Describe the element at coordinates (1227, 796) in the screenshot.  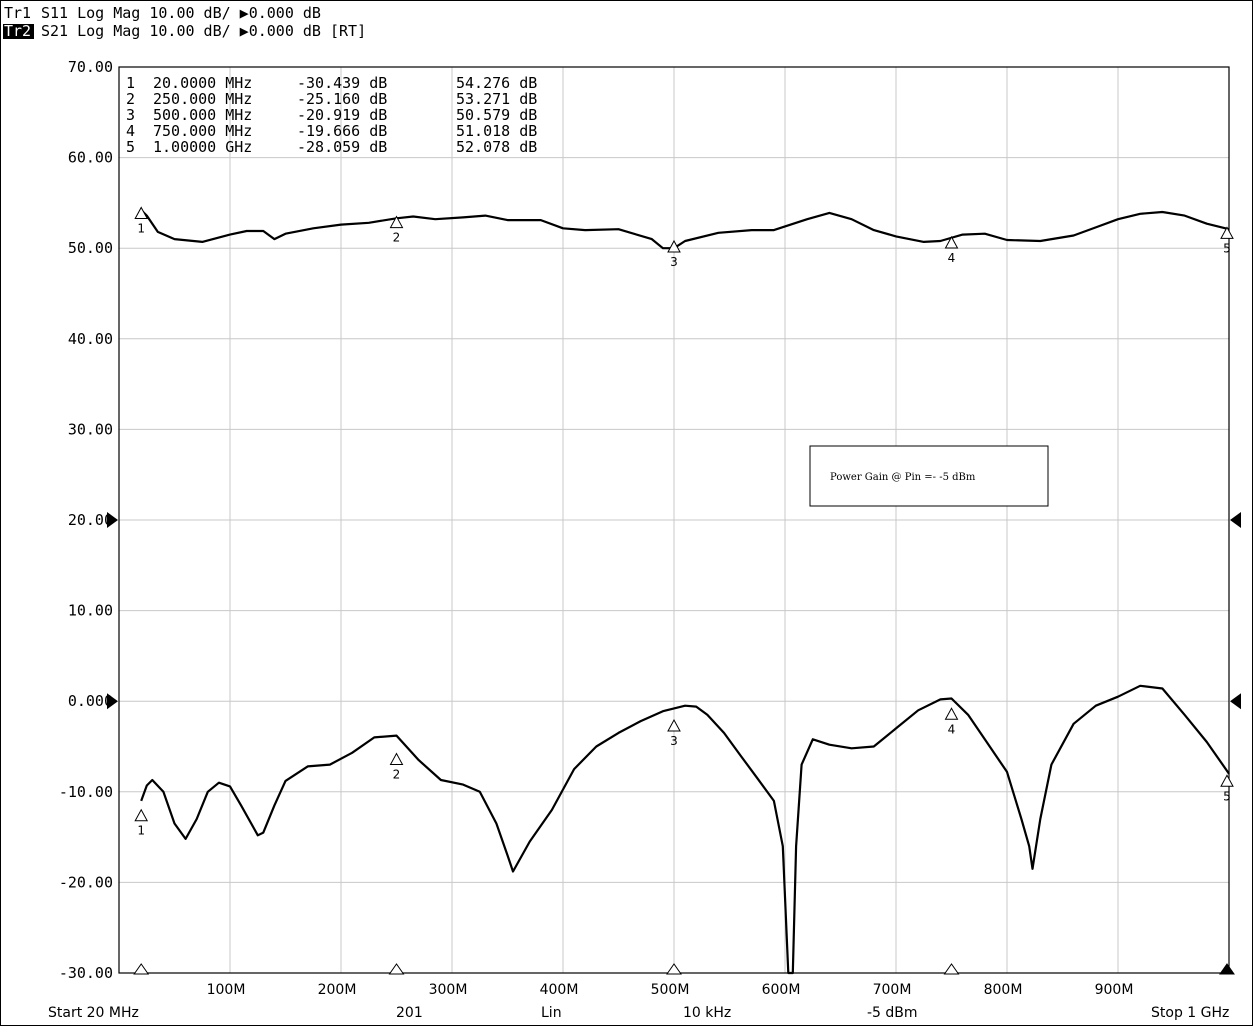
I see `marker-5-s11-label: 5` at that location.